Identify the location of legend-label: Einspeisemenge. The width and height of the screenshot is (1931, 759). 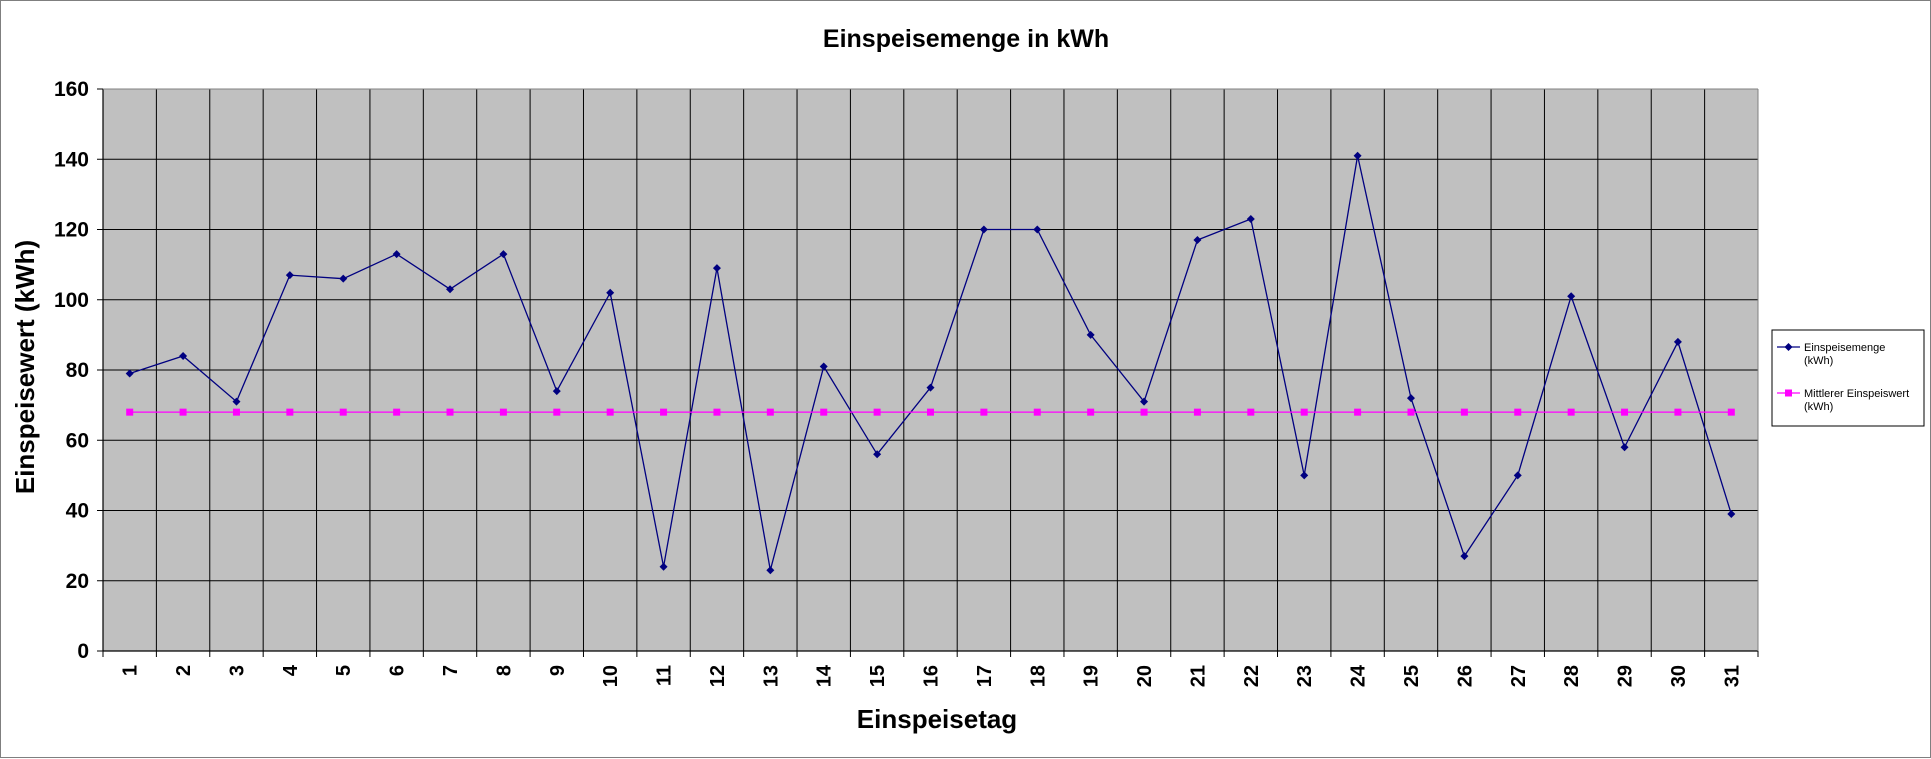
(1844, 348).